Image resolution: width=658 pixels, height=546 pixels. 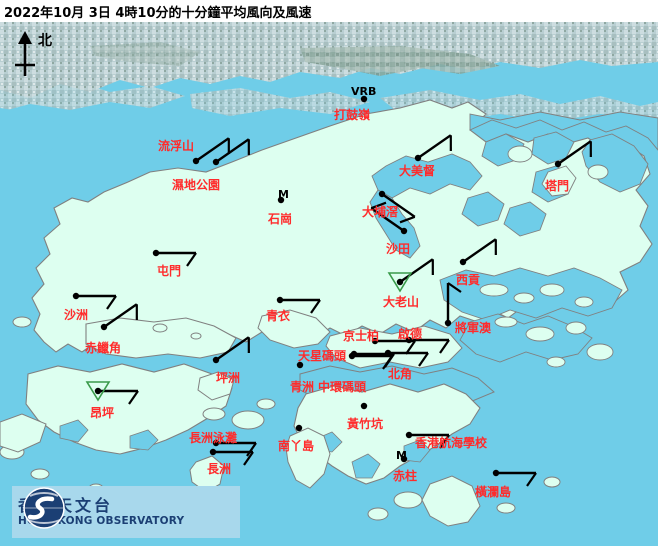 I want to click on islet-e, so click(x=552, y=482).